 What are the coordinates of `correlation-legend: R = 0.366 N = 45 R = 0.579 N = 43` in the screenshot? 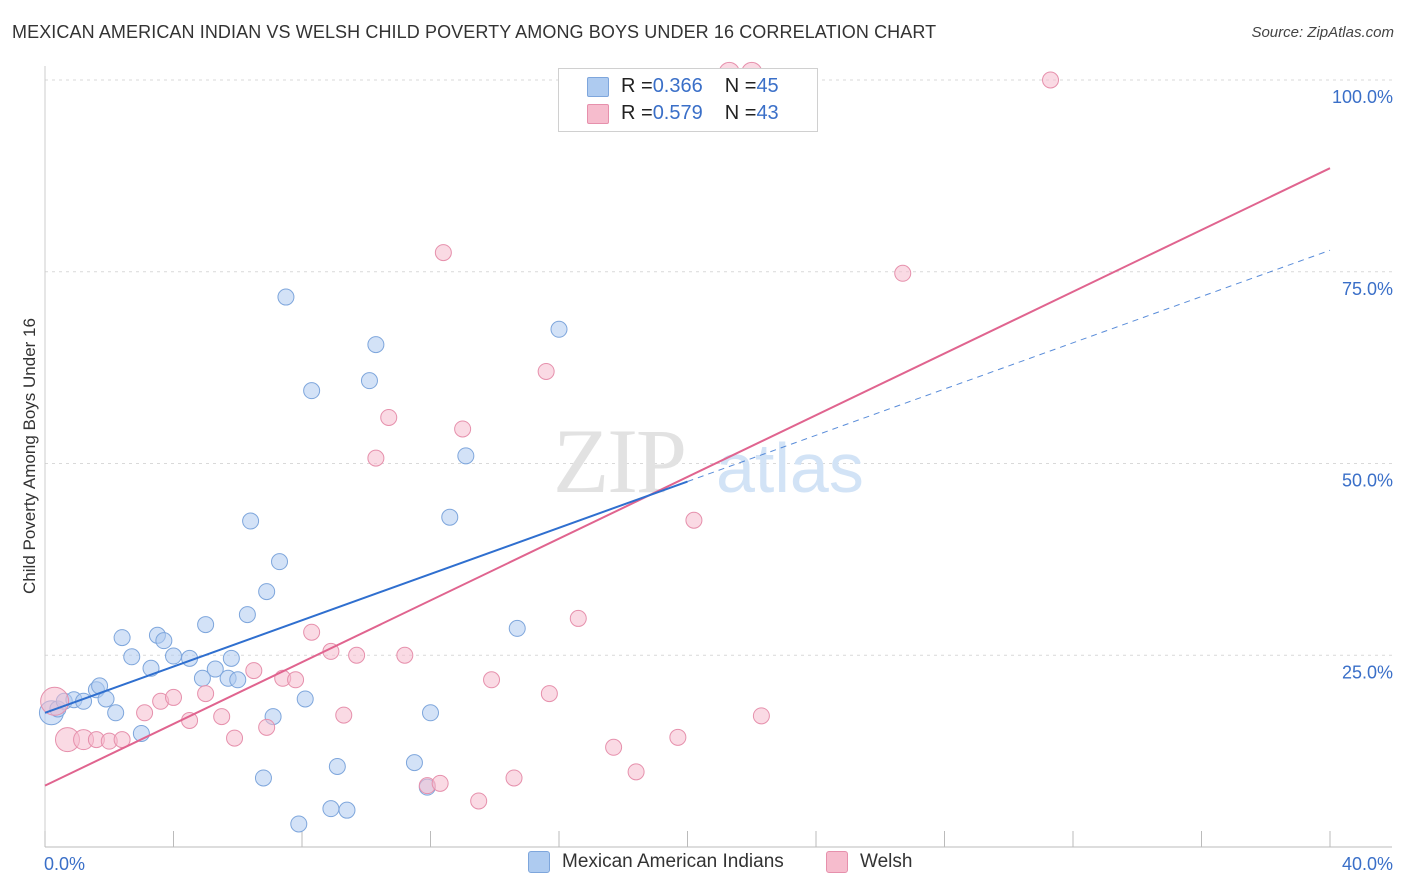 It's located at (688, 100).